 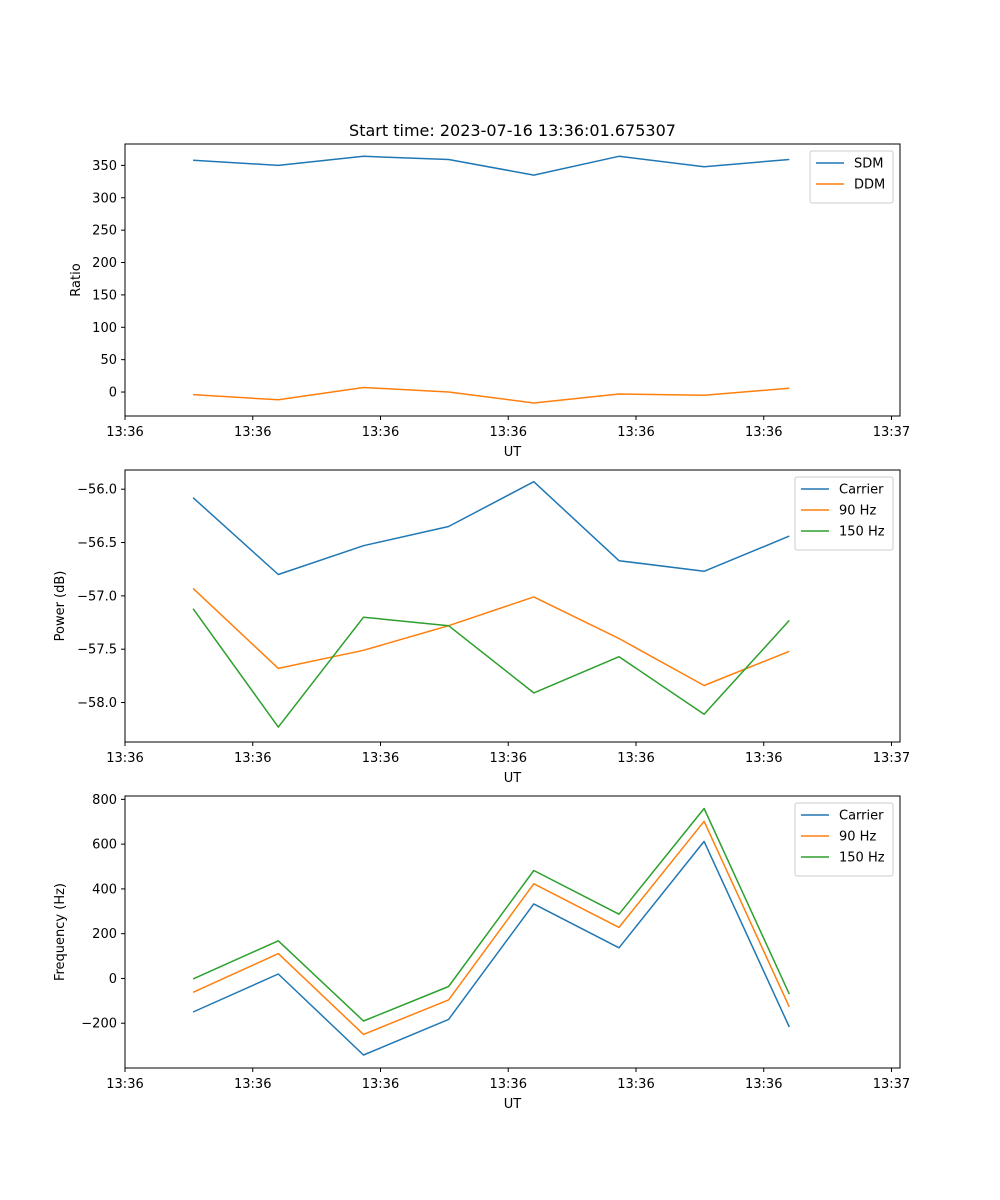 What do you see at coordinates (60, 932) in the screenshot?
I see `y-axis-label: Frequency (Hz)` at bounding box center [60, 932].